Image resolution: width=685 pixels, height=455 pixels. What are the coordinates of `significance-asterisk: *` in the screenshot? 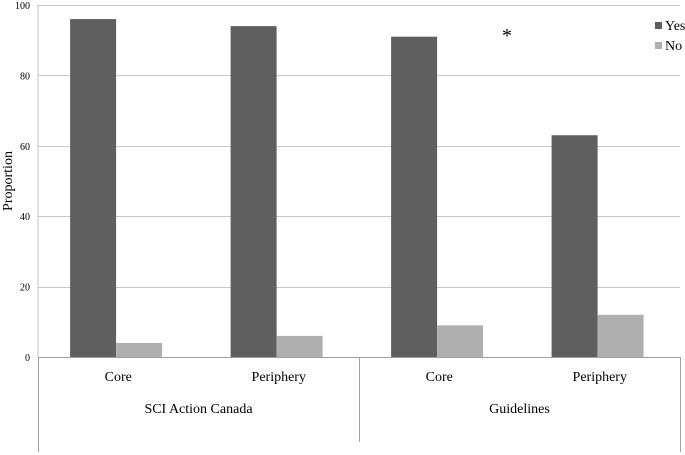 It's located at (507, 36).